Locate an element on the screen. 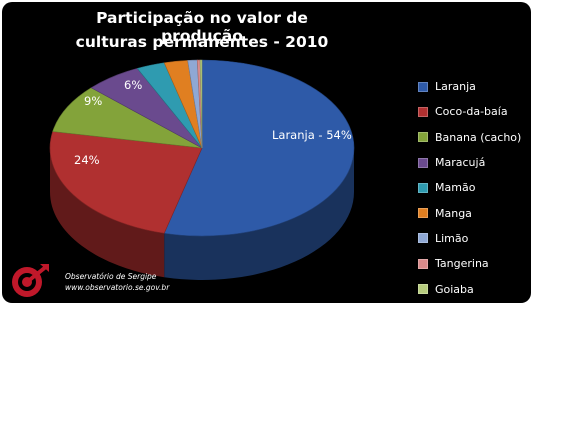 This screenshot has height=432, width=576. legend-item: Mamão is located at coordinates (474, 187).